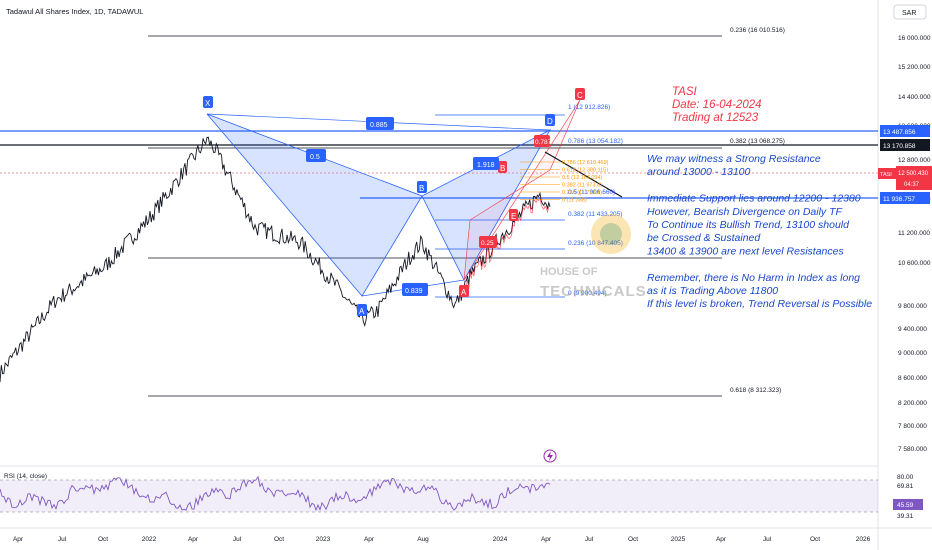  Describe the element at coordinates (912, 329) in the screenshot. I see `price-tick: 9 400.000` at that location.